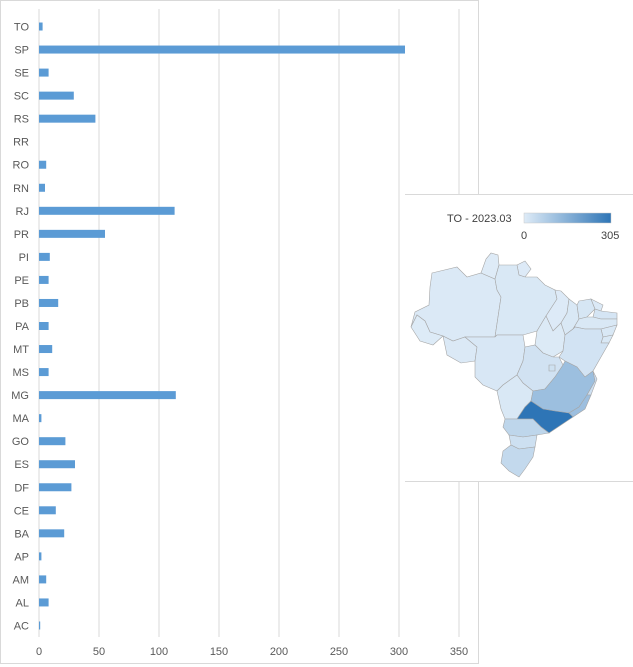 Image resolution: width=633 pixels, height=667 pixels. What do you see at coordinates (21, 442) in the screenshot?
I see `y-tick-label: GO` at bounding box center [21, 442].